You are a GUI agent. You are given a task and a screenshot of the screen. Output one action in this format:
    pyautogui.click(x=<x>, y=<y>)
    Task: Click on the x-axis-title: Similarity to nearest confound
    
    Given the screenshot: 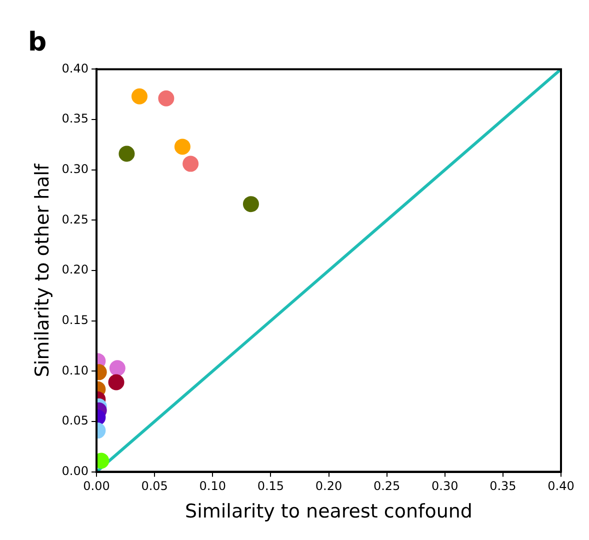 What is the action you would take?
    pyautogui.click(x=328, y=511)
    